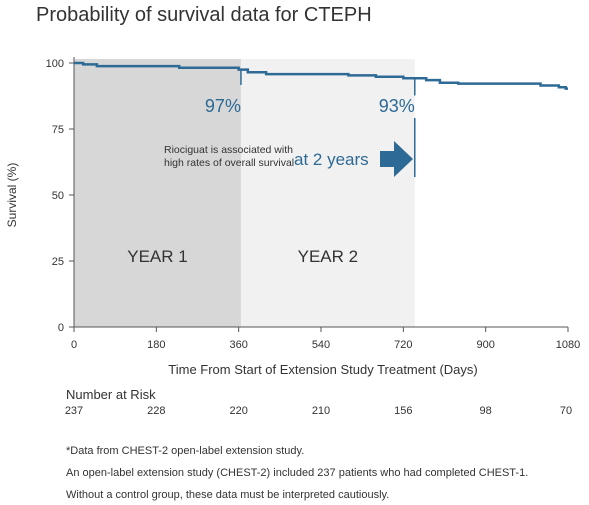  I want to click on risk-value: 237, so click(74, 411).